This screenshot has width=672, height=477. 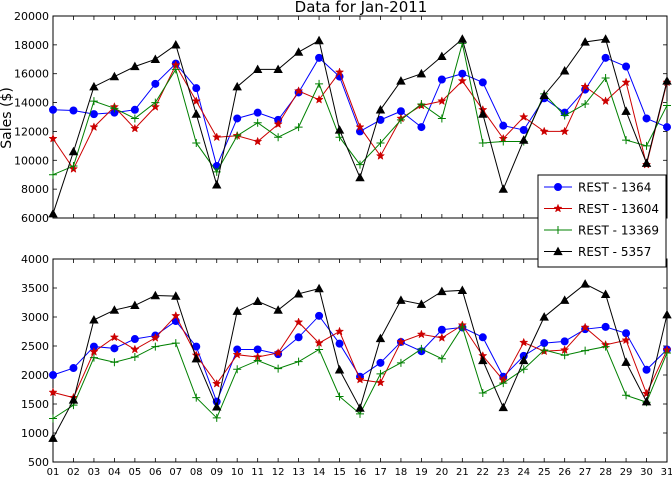 What do you see at coordinates (35, 404) in the screenshot?
I see `y-tick-label: 1500` at bounding box center [35, 404].